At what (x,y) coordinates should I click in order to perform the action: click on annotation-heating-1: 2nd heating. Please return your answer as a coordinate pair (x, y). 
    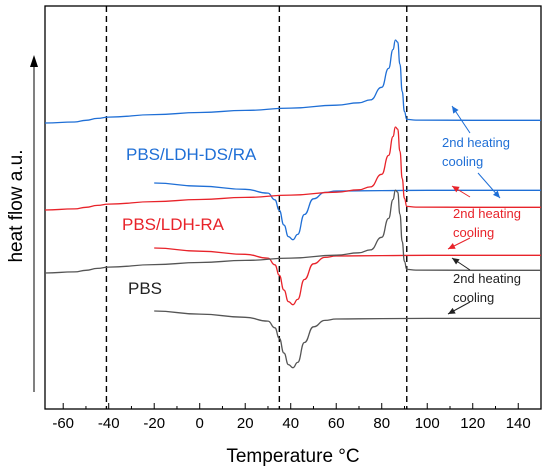
    Looking at the image, I should click on (476, 142).